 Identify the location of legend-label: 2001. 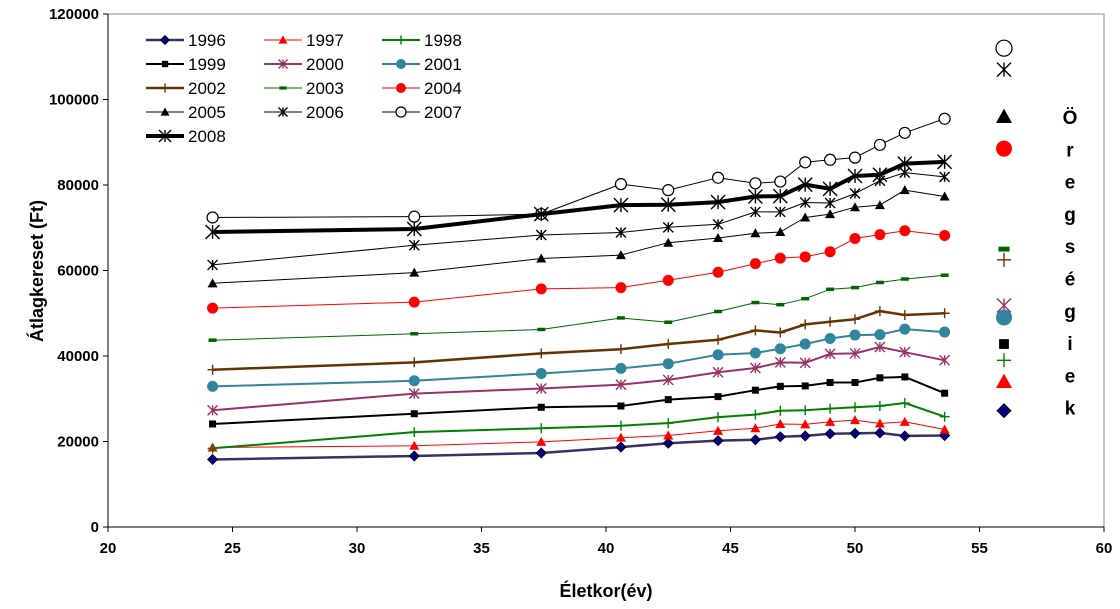
(443, 64).